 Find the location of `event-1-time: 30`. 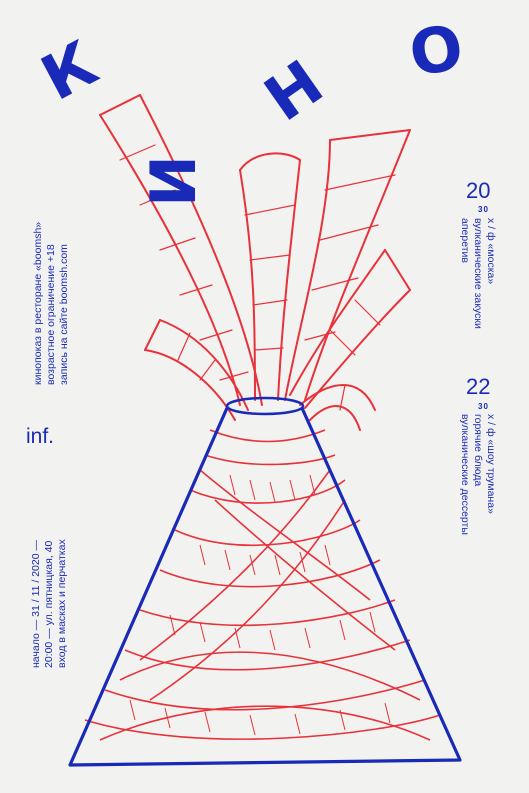

event-1-time: 30 is located at coordinates (483, 209).